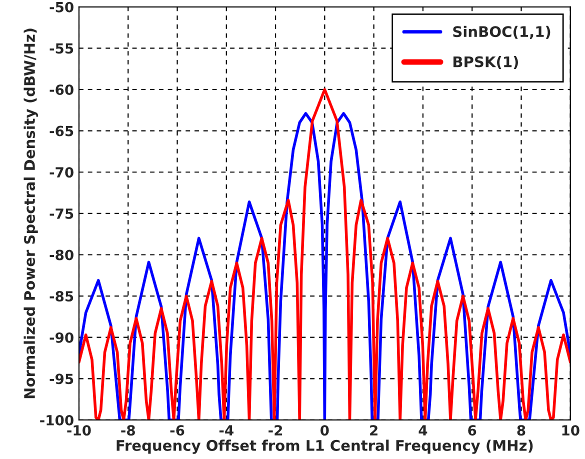 This screenshot has width=585, height=459. I want to click on x-tick-label: 0, so click(324, 430).